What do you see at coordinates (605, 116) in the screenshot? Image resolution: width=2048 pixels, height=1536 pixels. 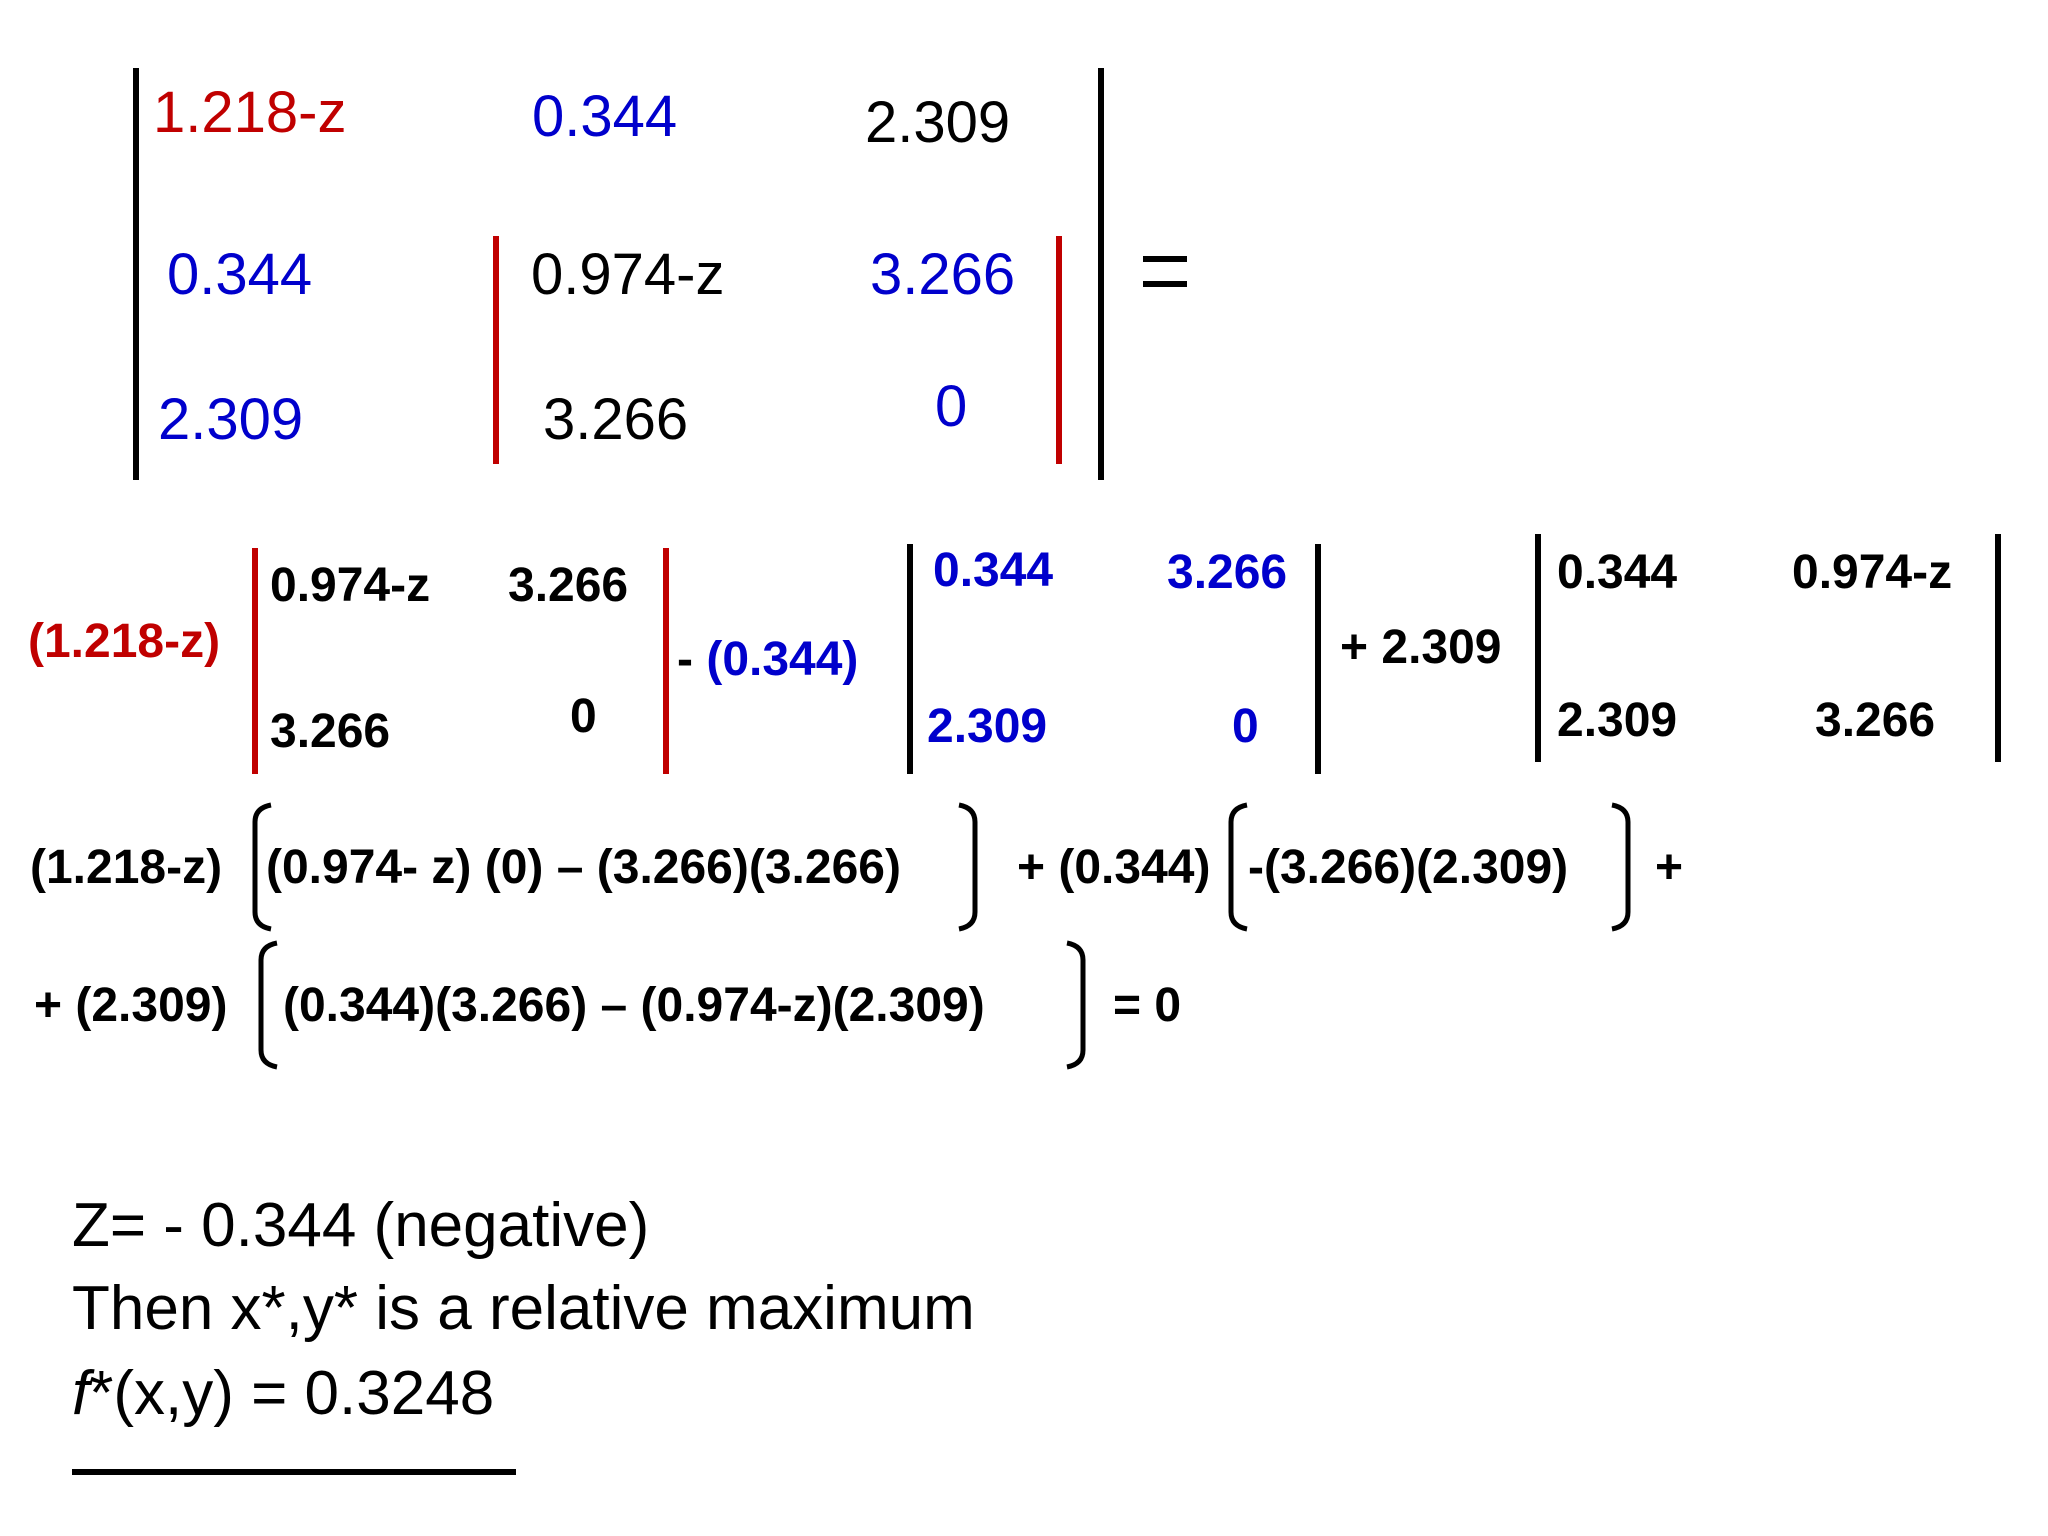 I see `matrix-a12: 0.344` at bounding box center [605, 116].